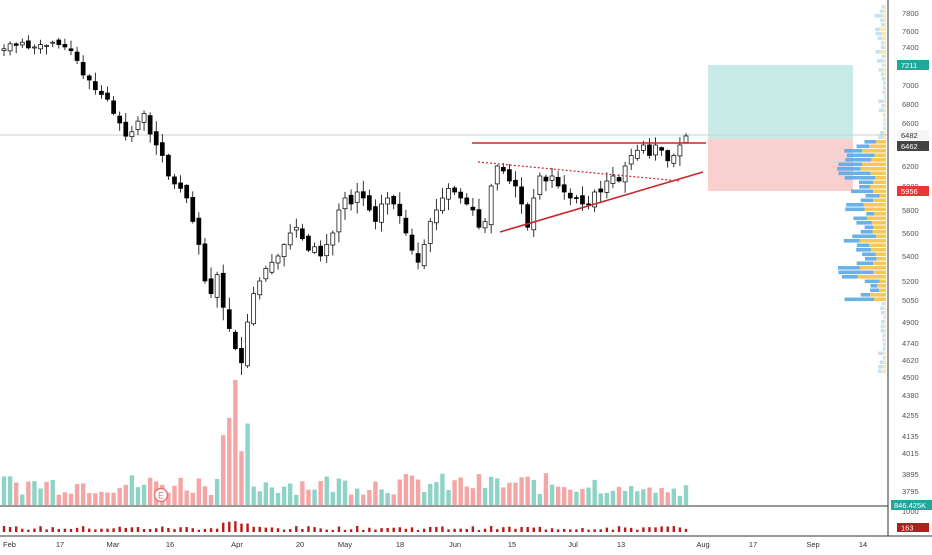 This screenshot has height=555, width=932. Describe the element at coordinates (780, 165) in the screenshot. I see `stop-zone` at that location.